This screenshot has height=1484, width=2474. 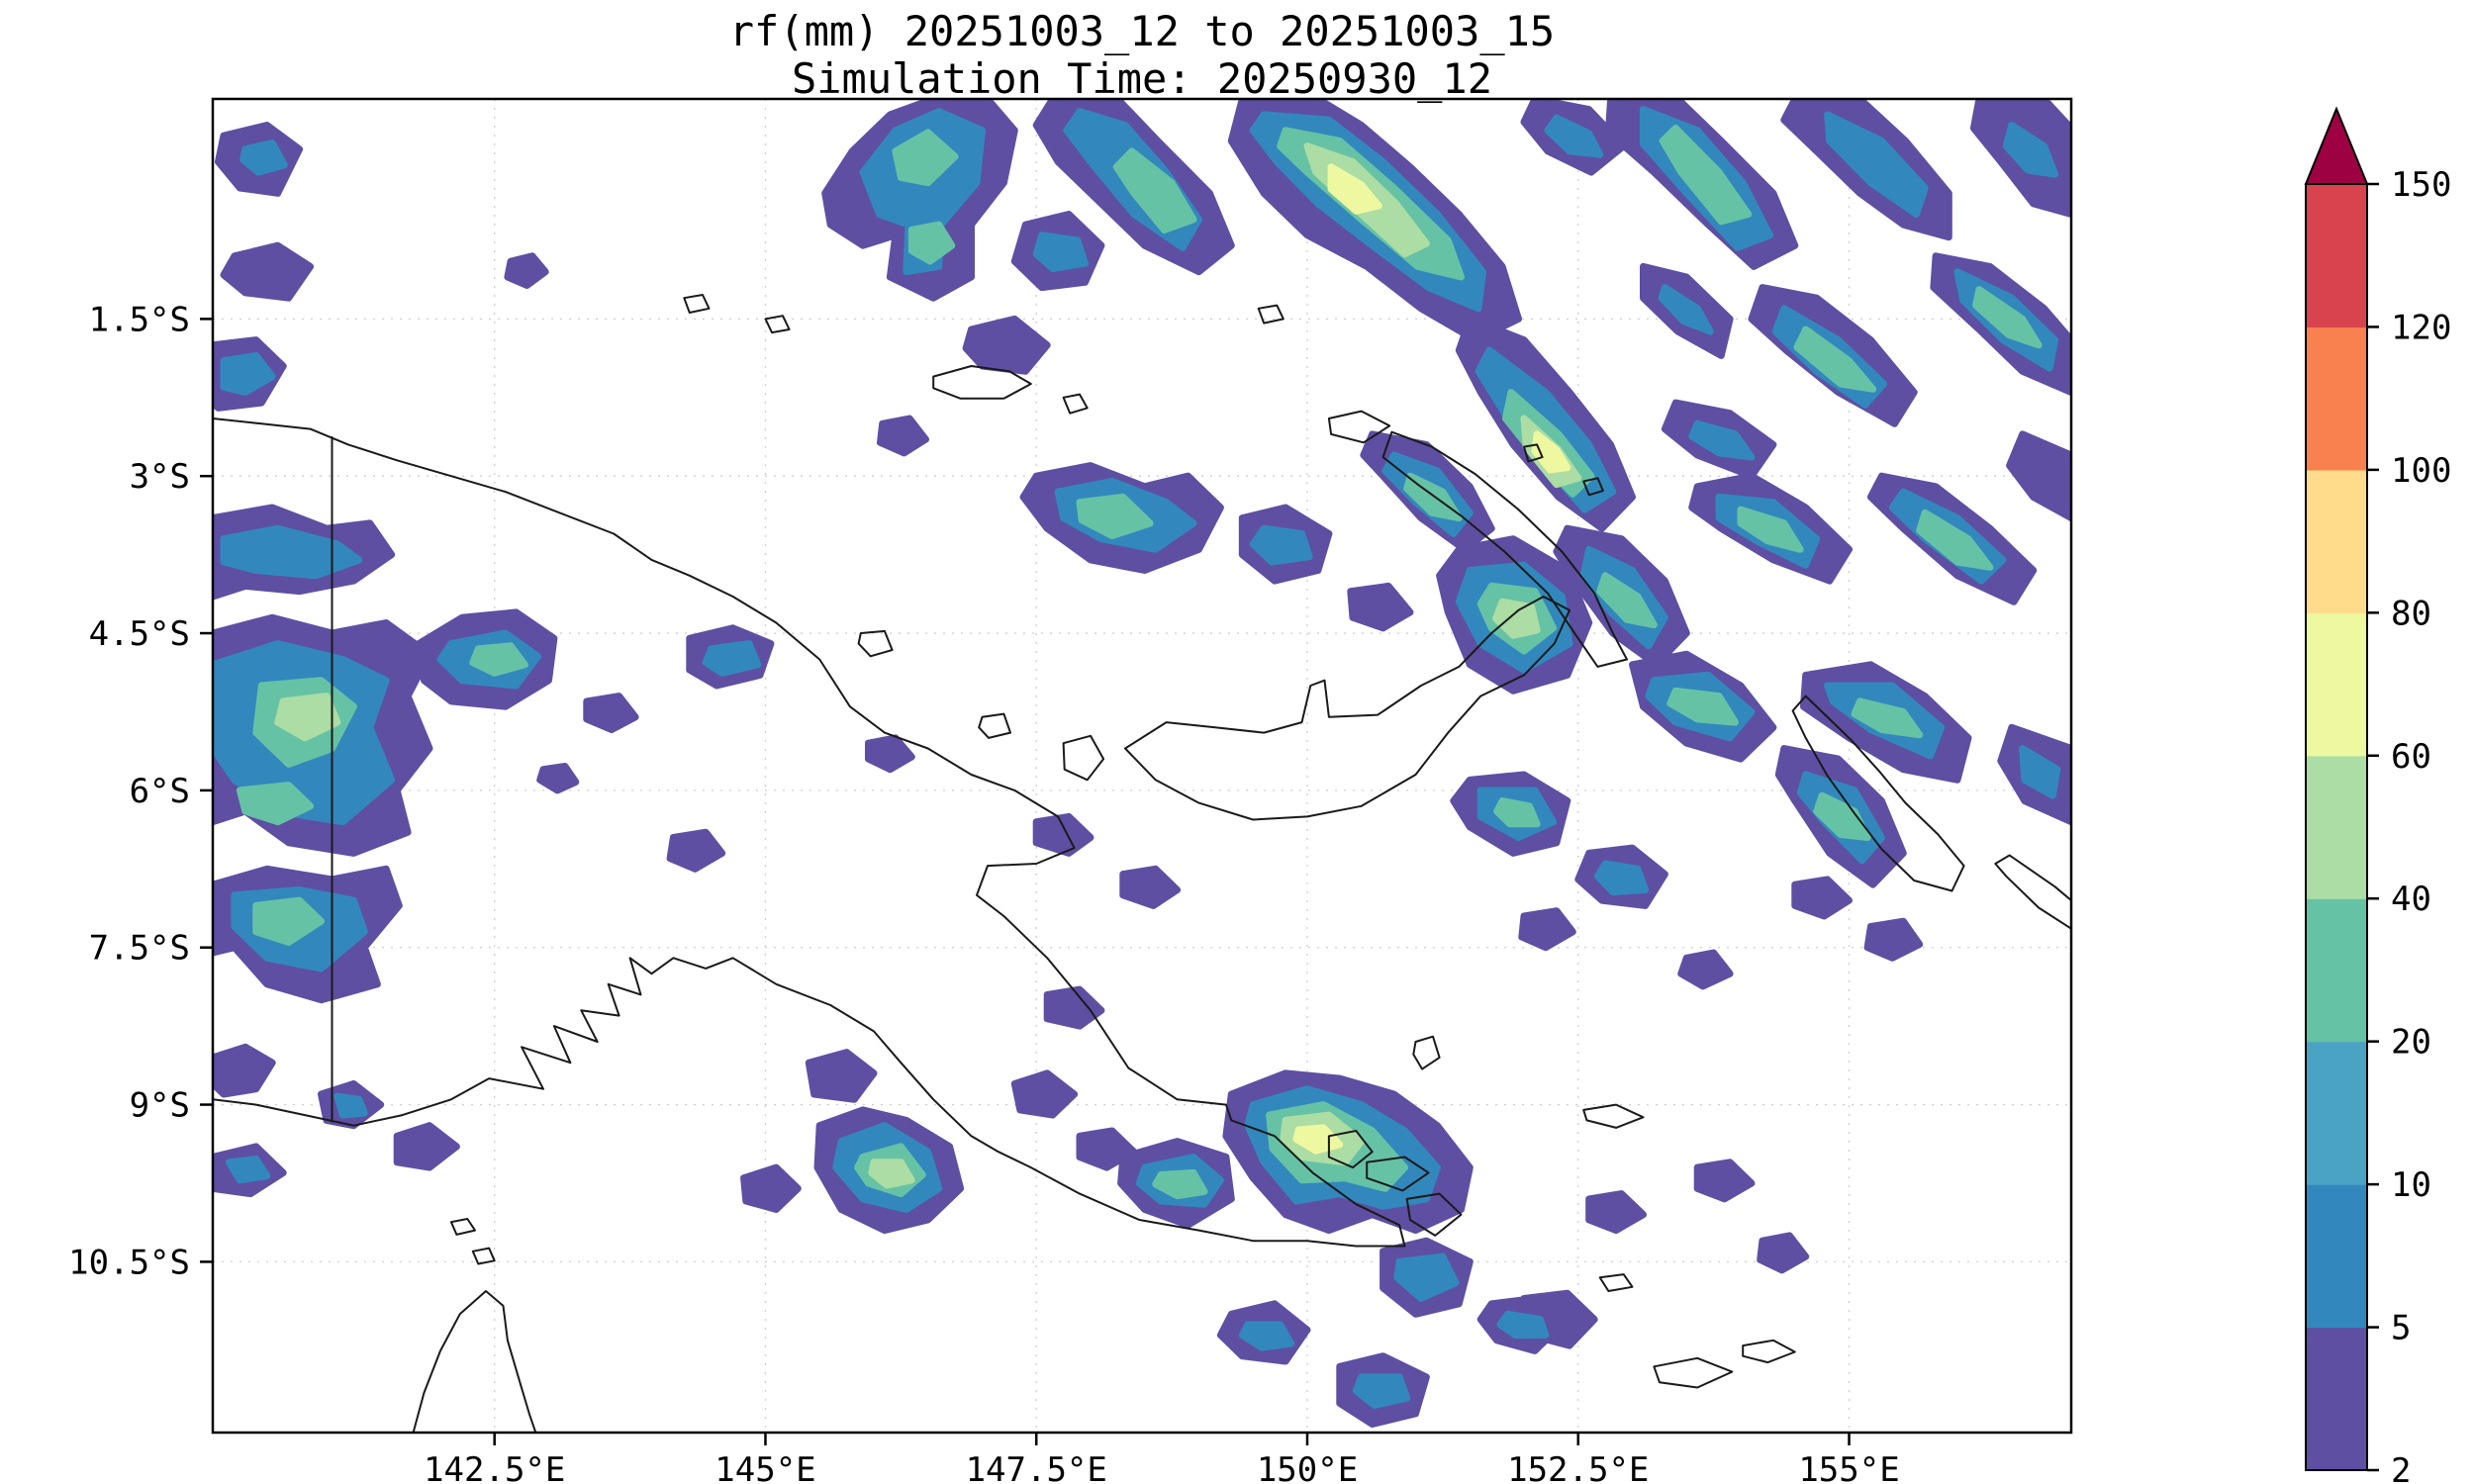 I want to click on coastline-ninigo, so click(x=697, y=304).